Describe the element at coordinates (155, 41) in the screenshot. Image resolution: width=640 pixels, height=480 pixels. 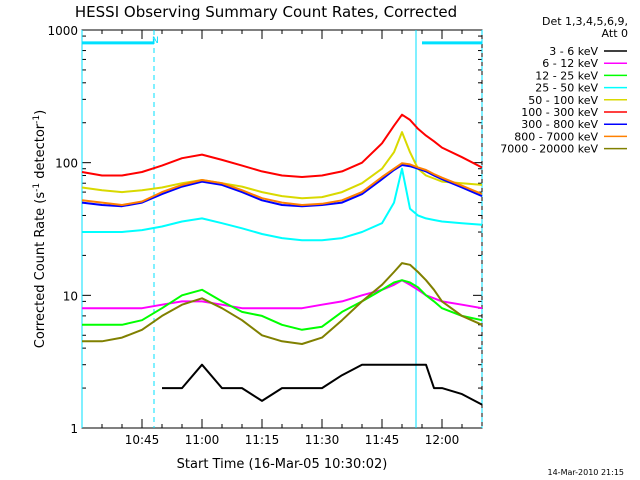
I see `attenuator-bar-label: N` at that location.